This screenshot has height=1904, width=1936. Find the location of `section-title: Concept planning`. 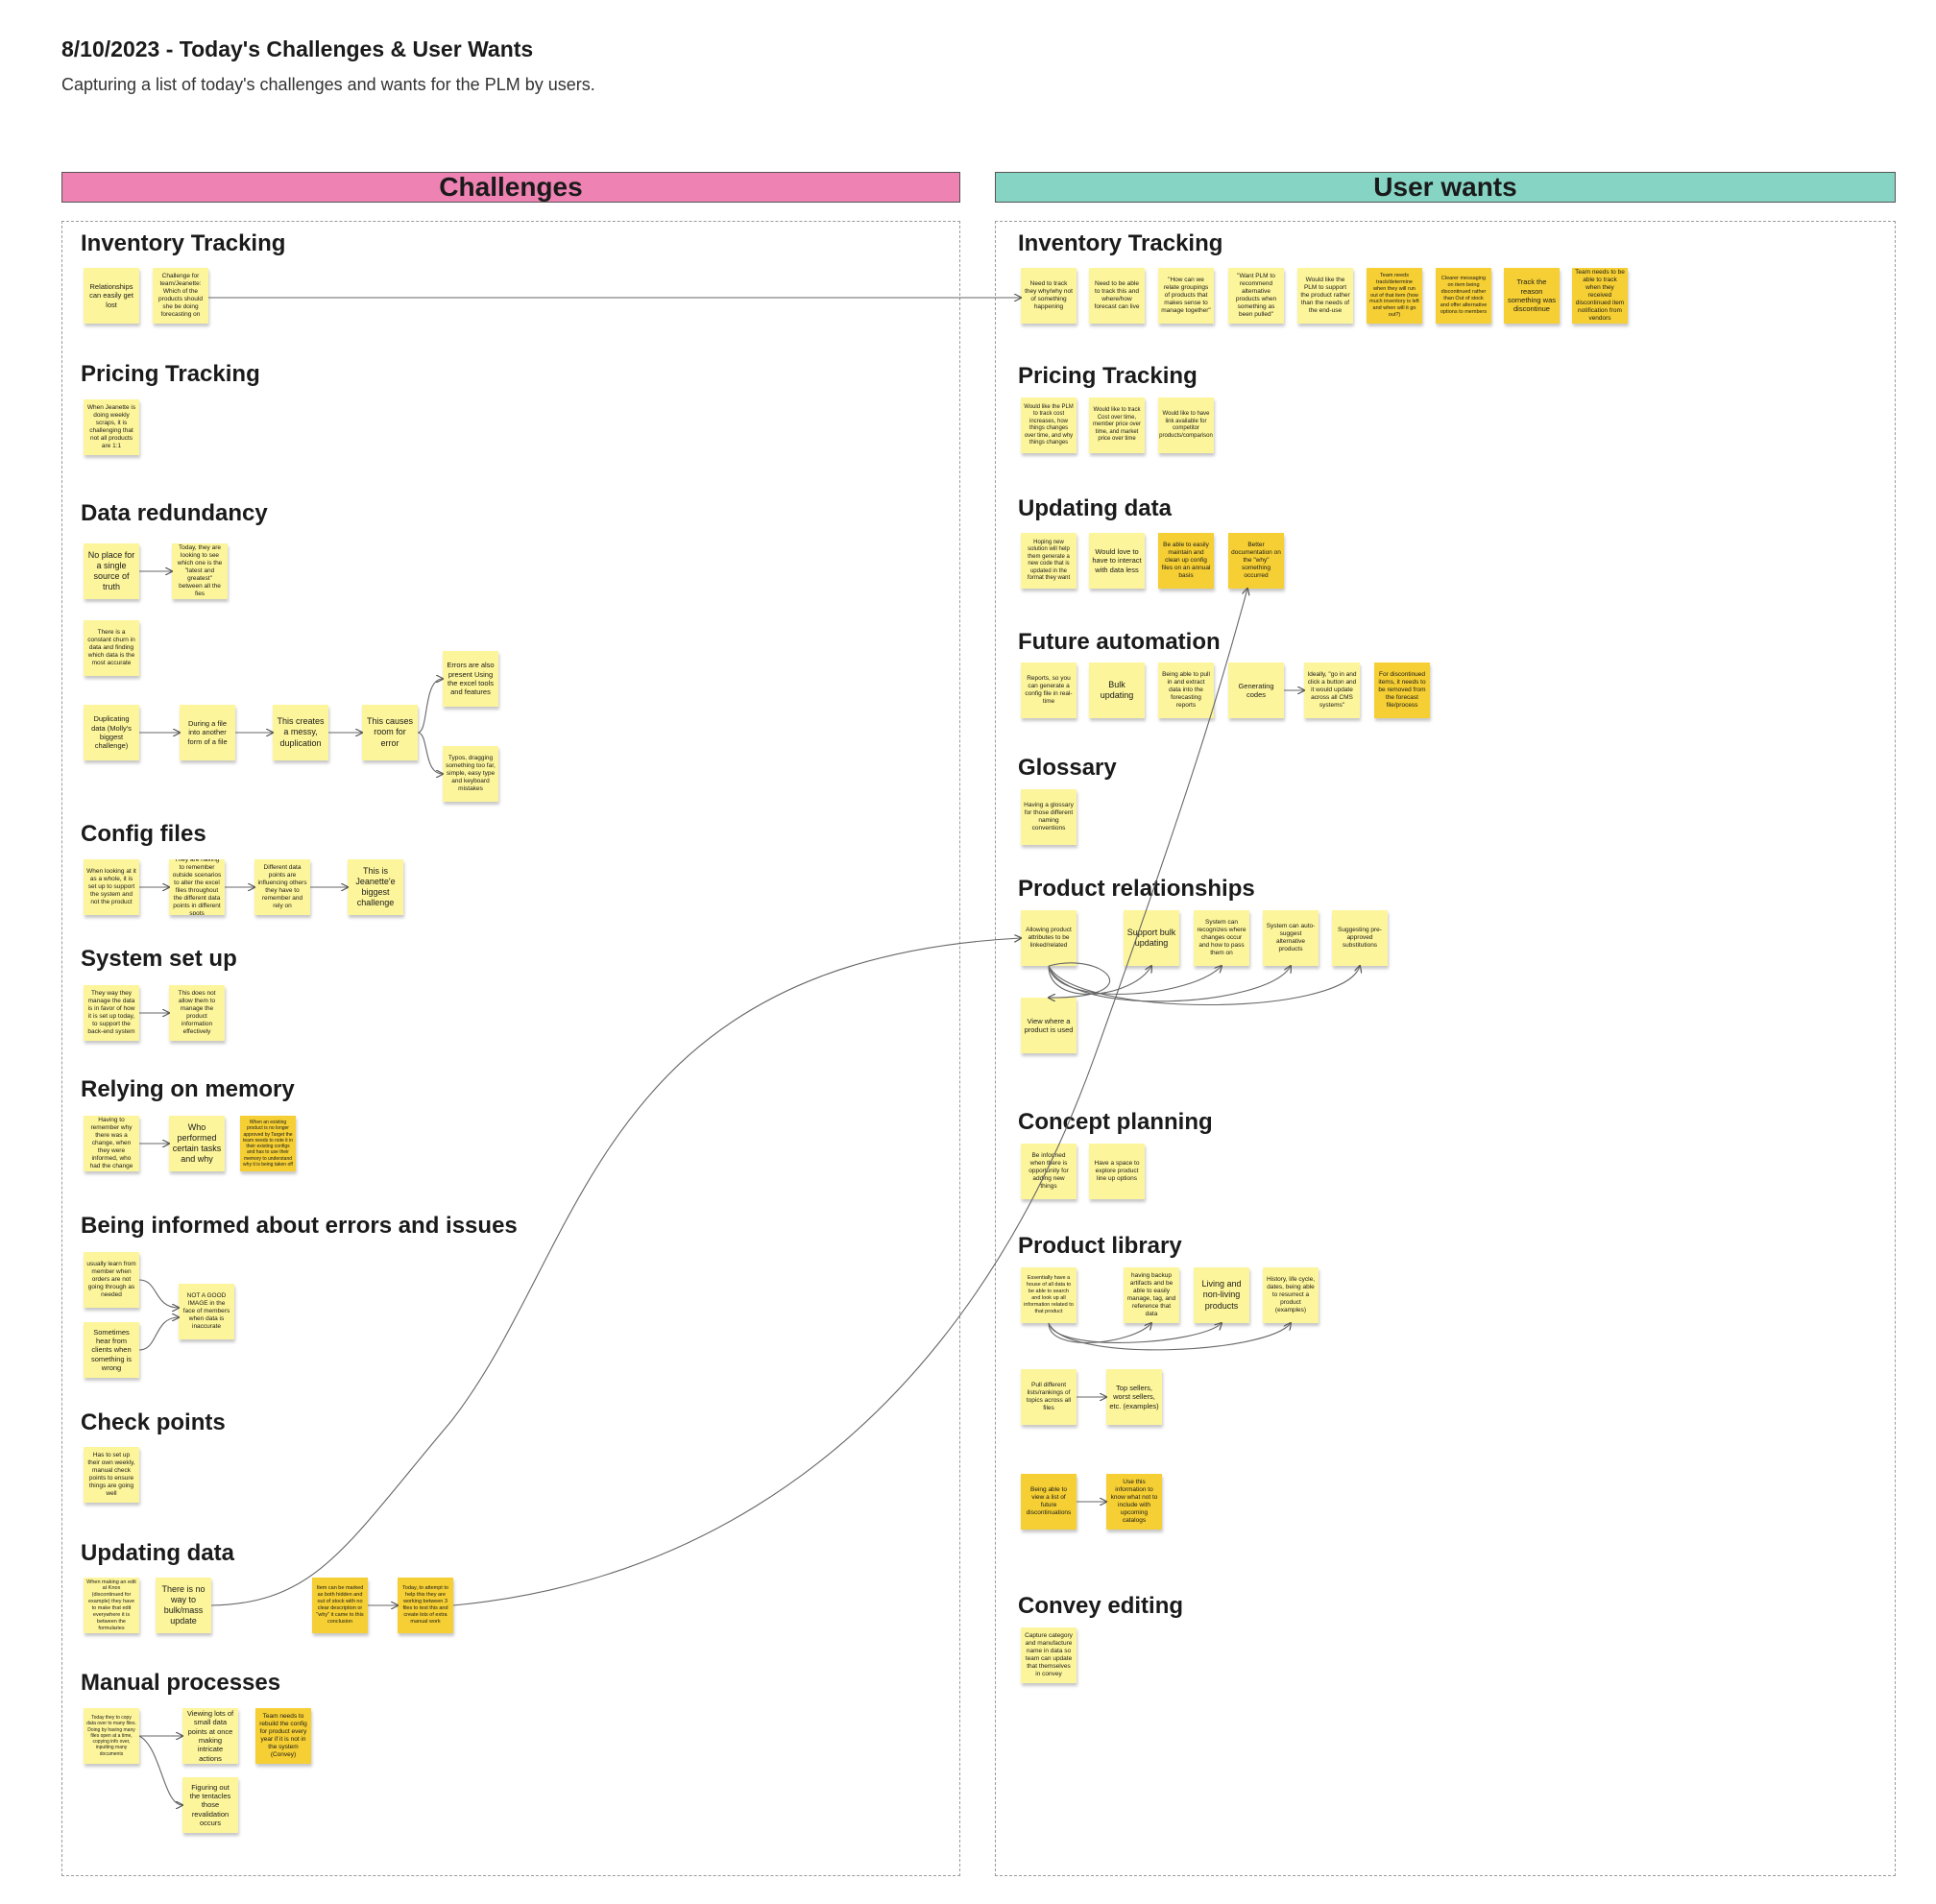

section-title: Concept planning is located at coordinates (1115, 1122).